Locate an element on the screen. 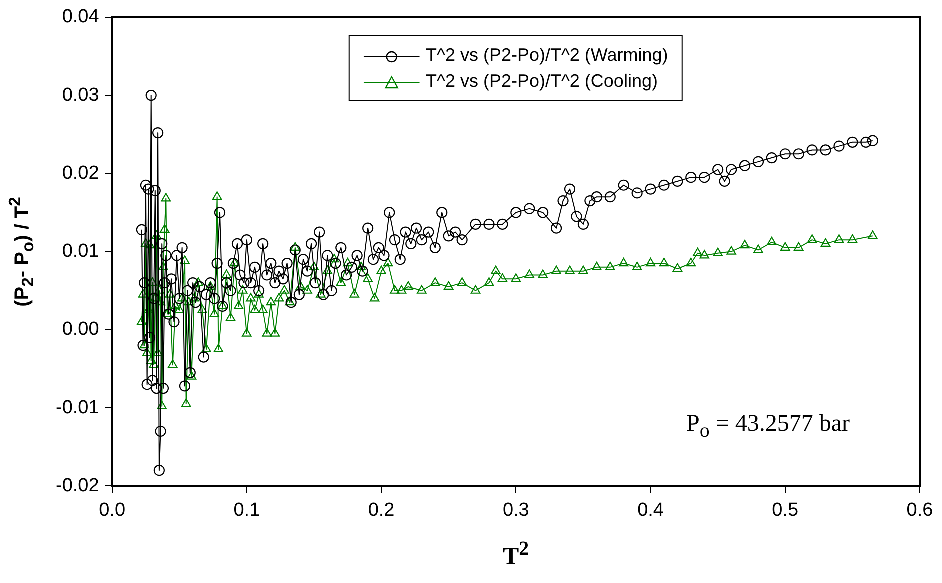 This screenshot has width=942, height=583. y-tick-label: -0.02 is located at coordinates (78, 485).